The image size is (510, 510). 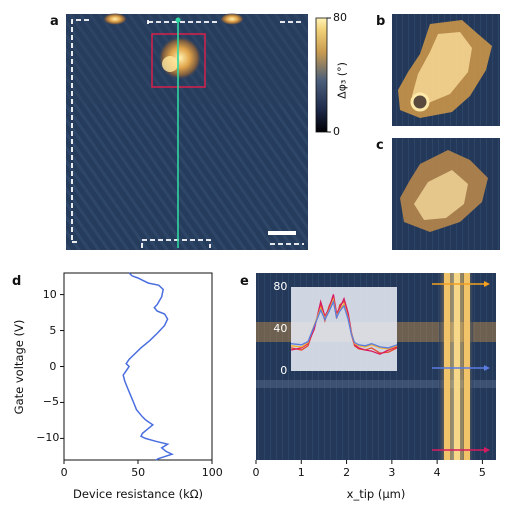 What do you see at coordinates (53, 366) in the screenshot?
I see `d-ytick-label: 0` at bounding box center [53, 366].